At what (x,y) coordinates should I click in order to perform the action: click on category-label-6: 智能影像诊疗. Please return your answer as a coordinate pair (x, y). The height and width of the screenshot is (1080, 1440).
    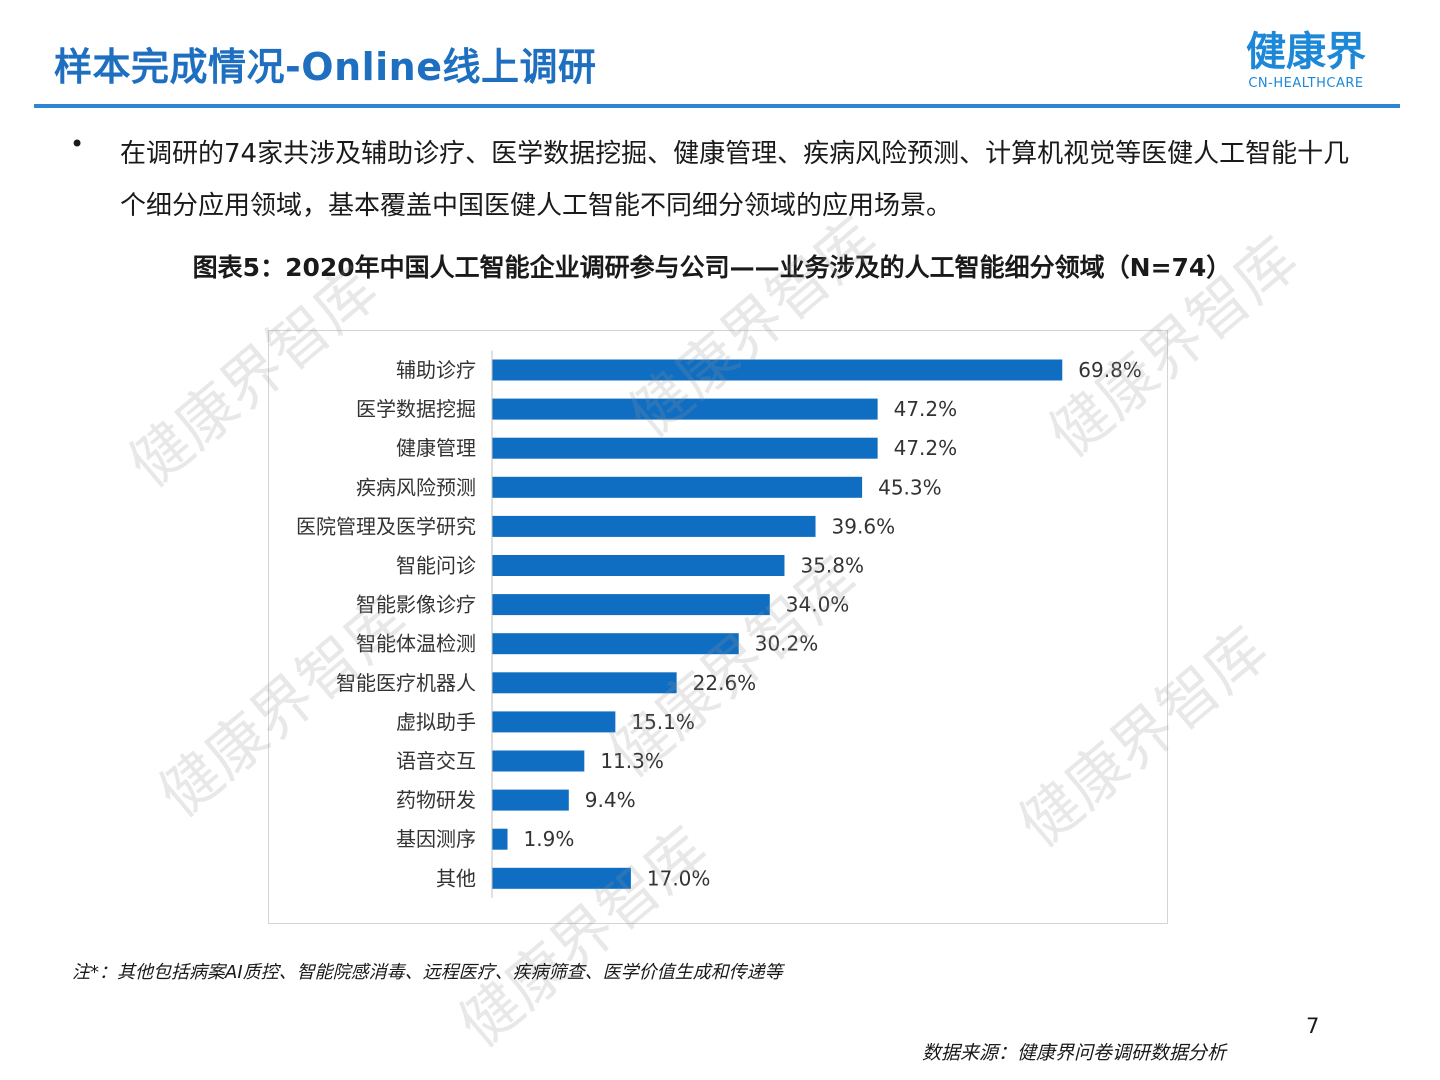
    Looking at the image, I should click on (416, 605).